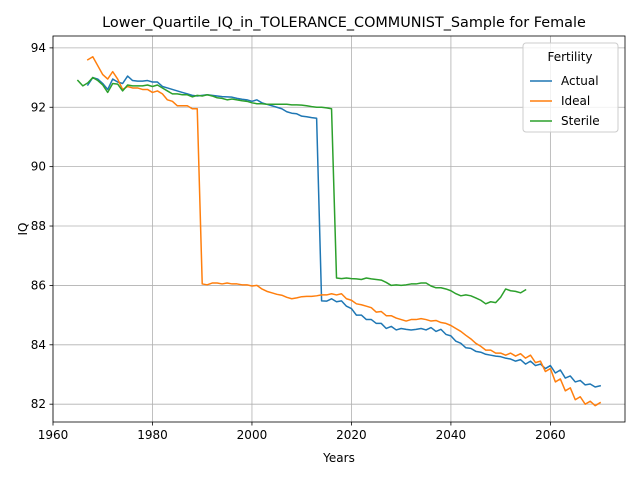  What do you see at coordinates (252, 435) in the screenshot?
I see `x-tick-label: 2000` at bounding box center [252, 435].